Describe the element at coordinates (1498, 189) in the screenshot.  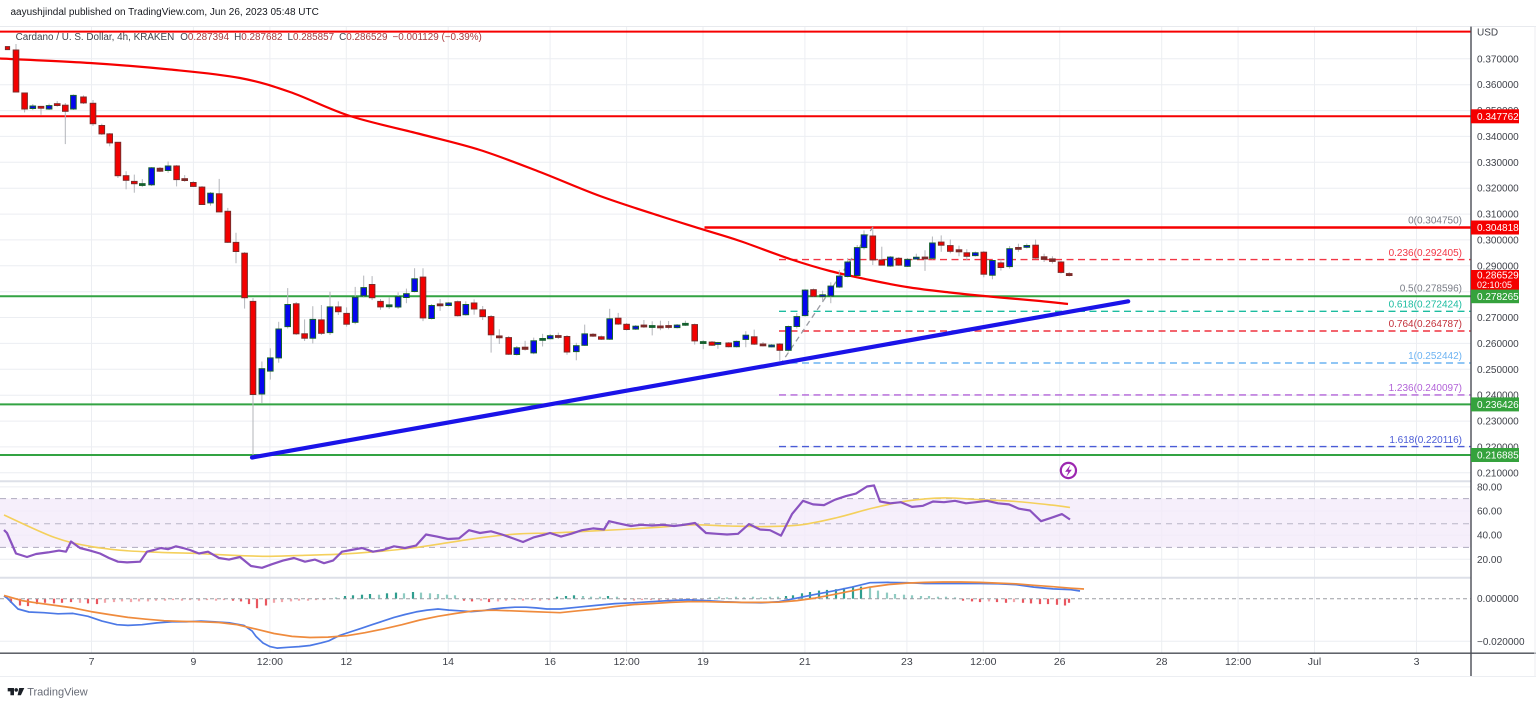
I see `svg-text: 0.320000` at that location.